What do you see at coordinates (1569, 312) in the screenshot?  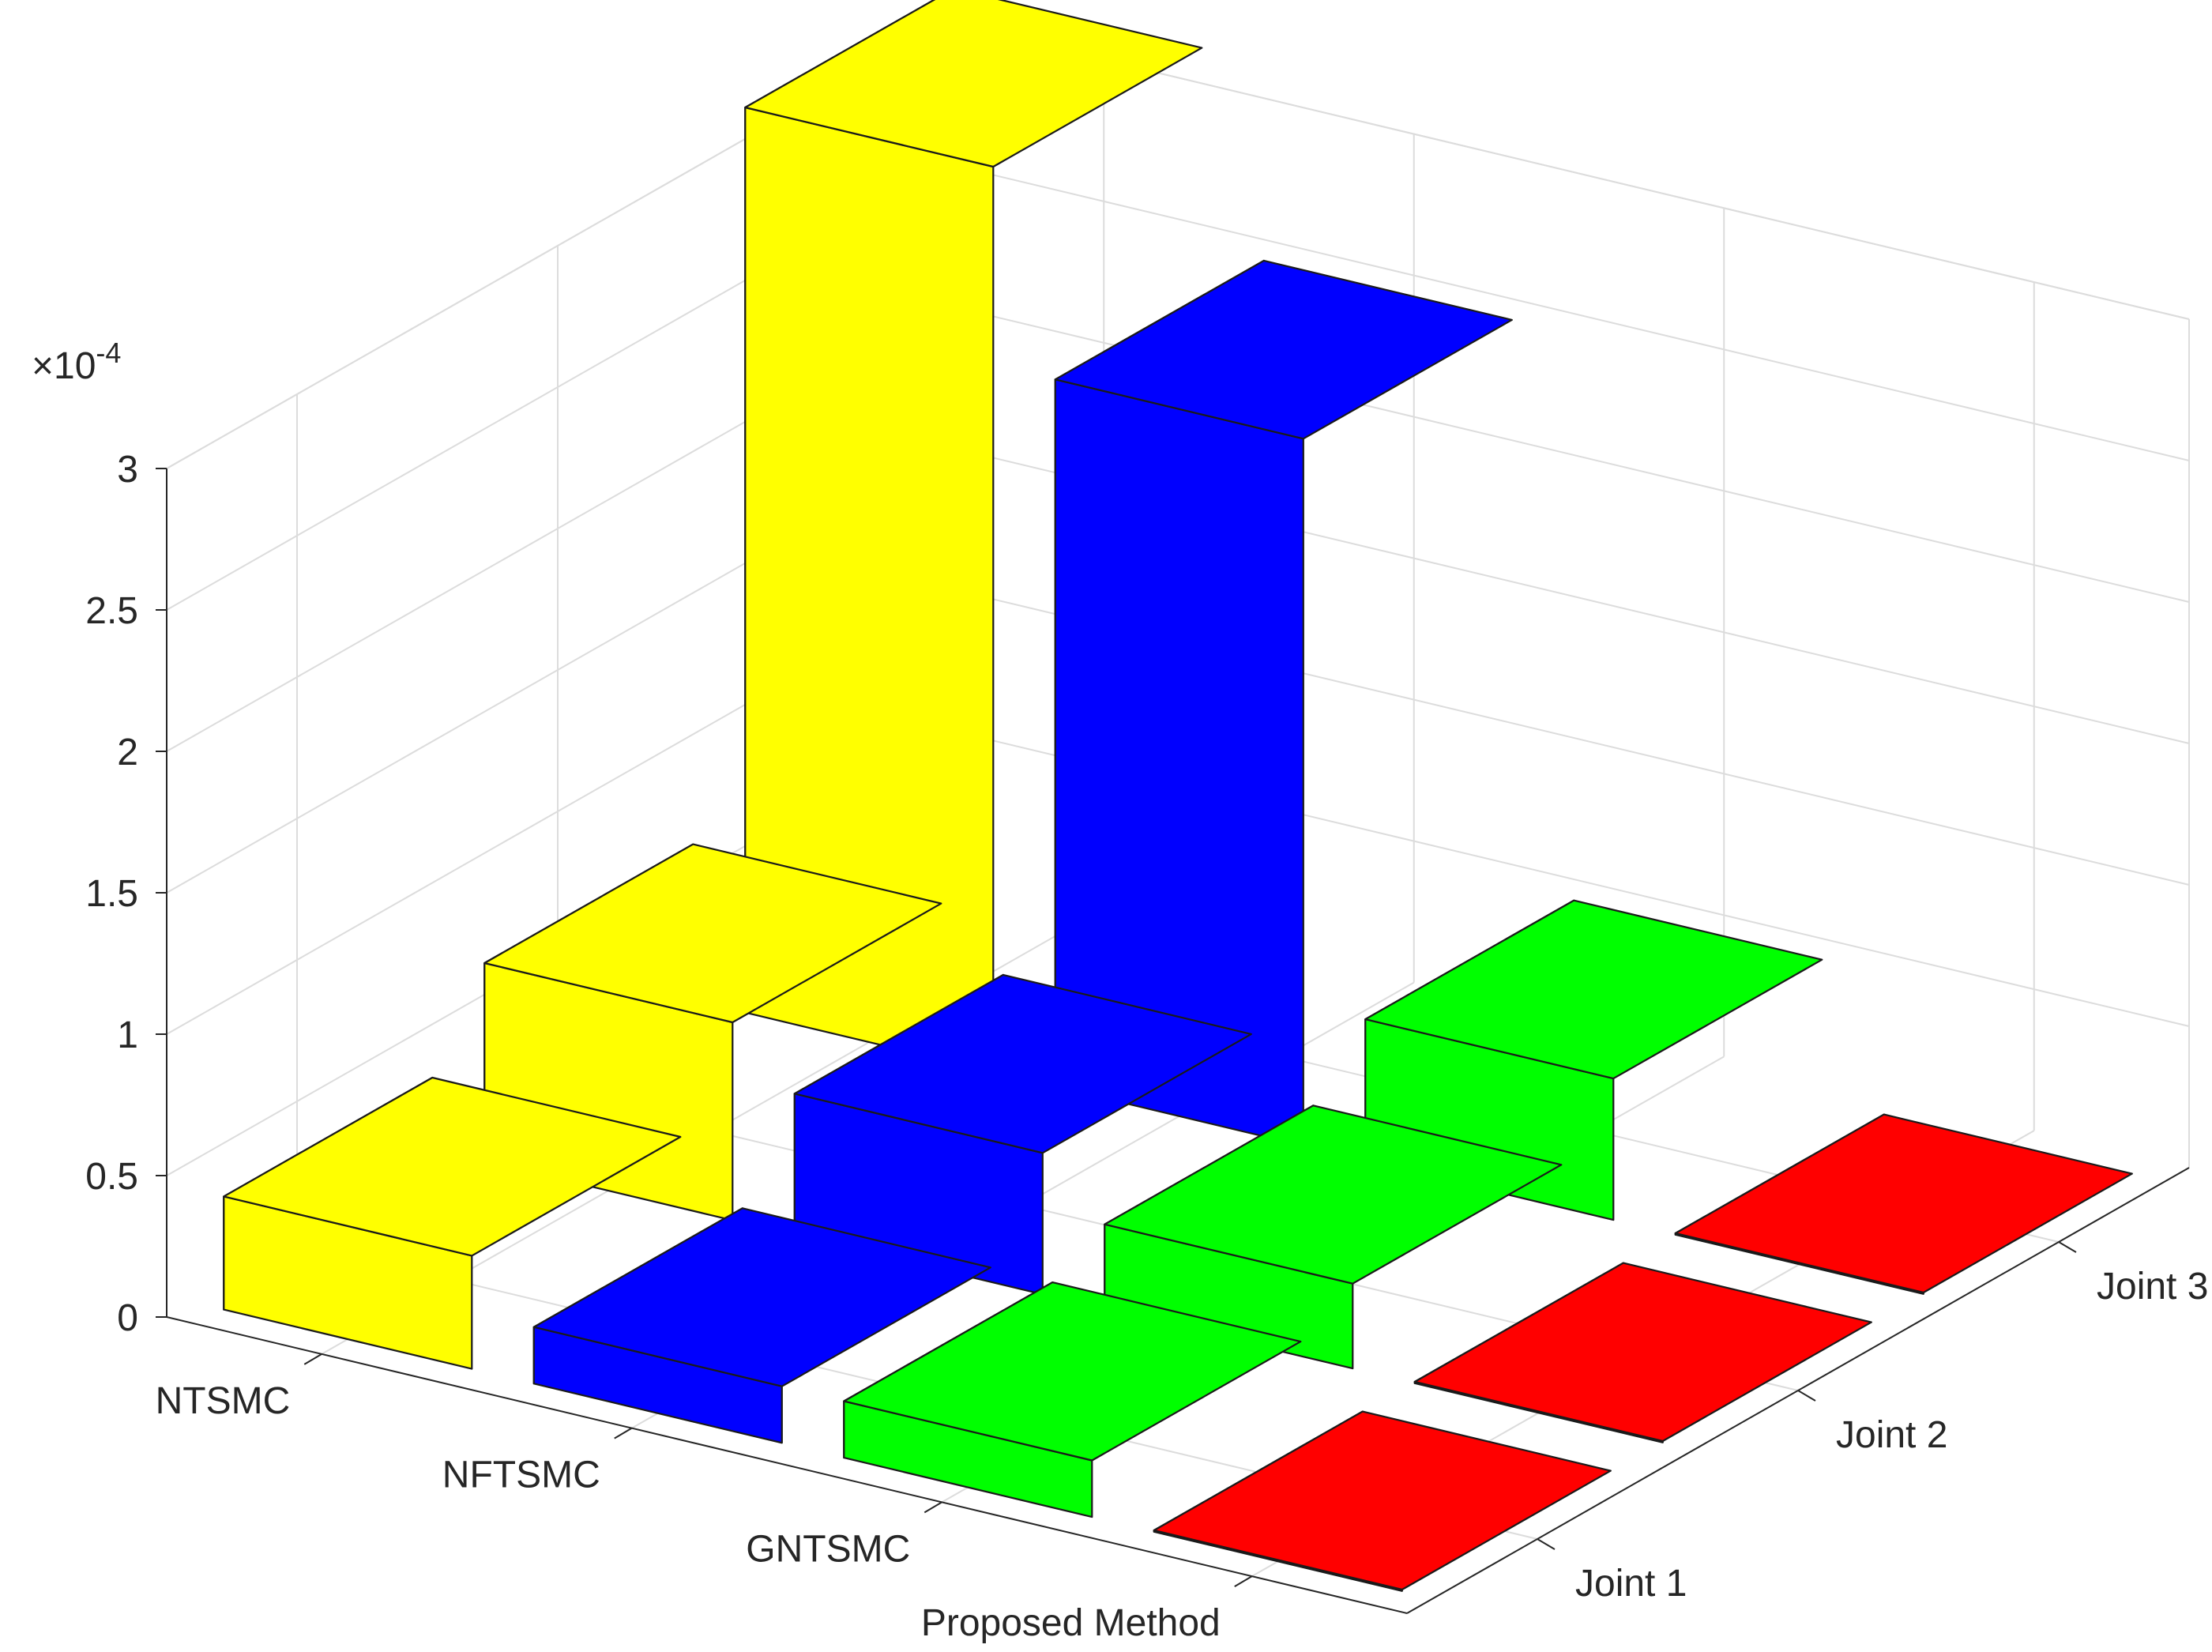 I see `grid-line-z` at bounding box center [1569, 312].